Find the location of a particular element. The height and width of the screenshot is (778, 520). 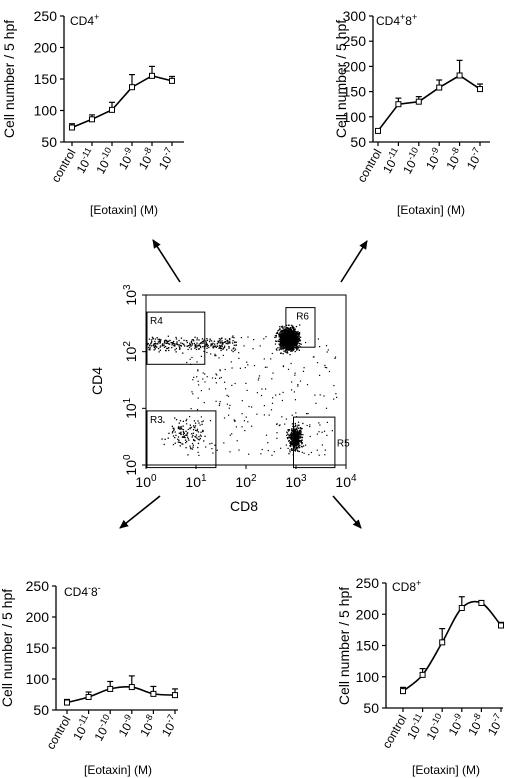

x-axis-label: [Eotaxin] (M) is located at coordinates (431, 210).